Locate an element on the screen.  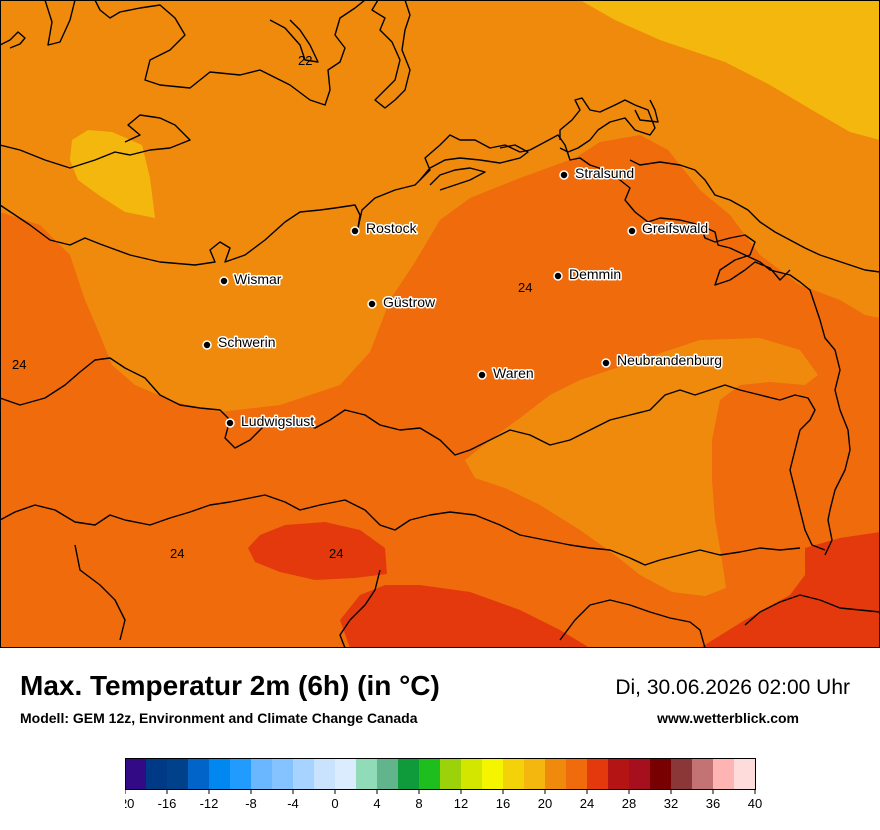
city-marker: Stralsund is located at coordinates (597, 173).